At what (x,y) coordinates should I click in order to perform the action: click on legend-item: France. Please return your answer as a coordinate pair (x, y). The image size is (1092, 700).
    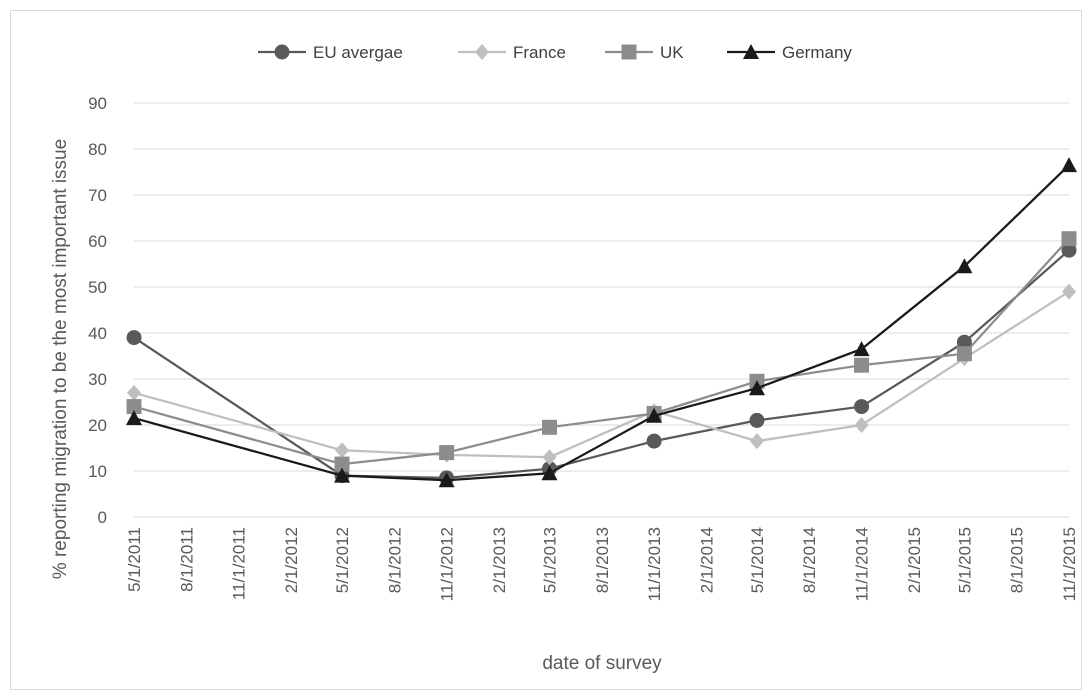
    Looking at the image, I should click on (512, 52).